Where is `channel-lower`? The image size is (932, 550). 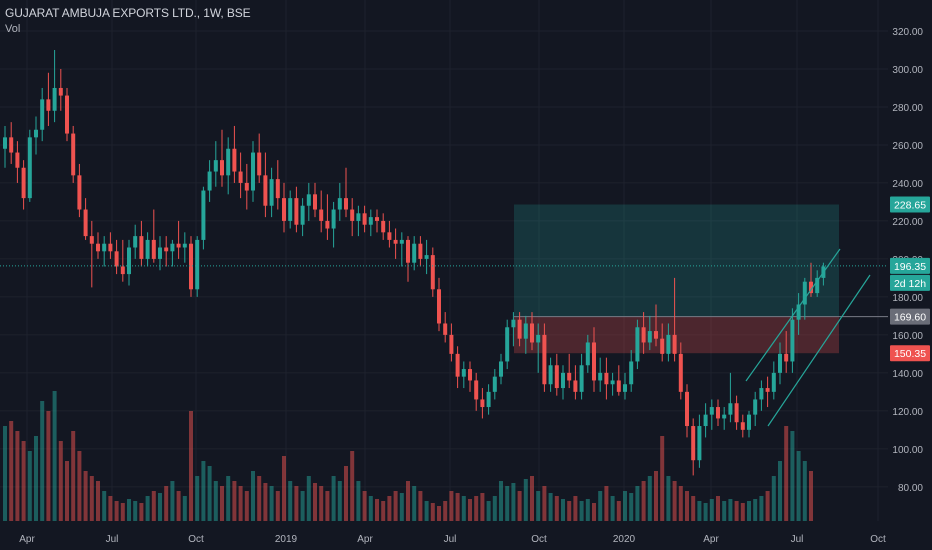
channel-lower is located at coordinates (819, 350).